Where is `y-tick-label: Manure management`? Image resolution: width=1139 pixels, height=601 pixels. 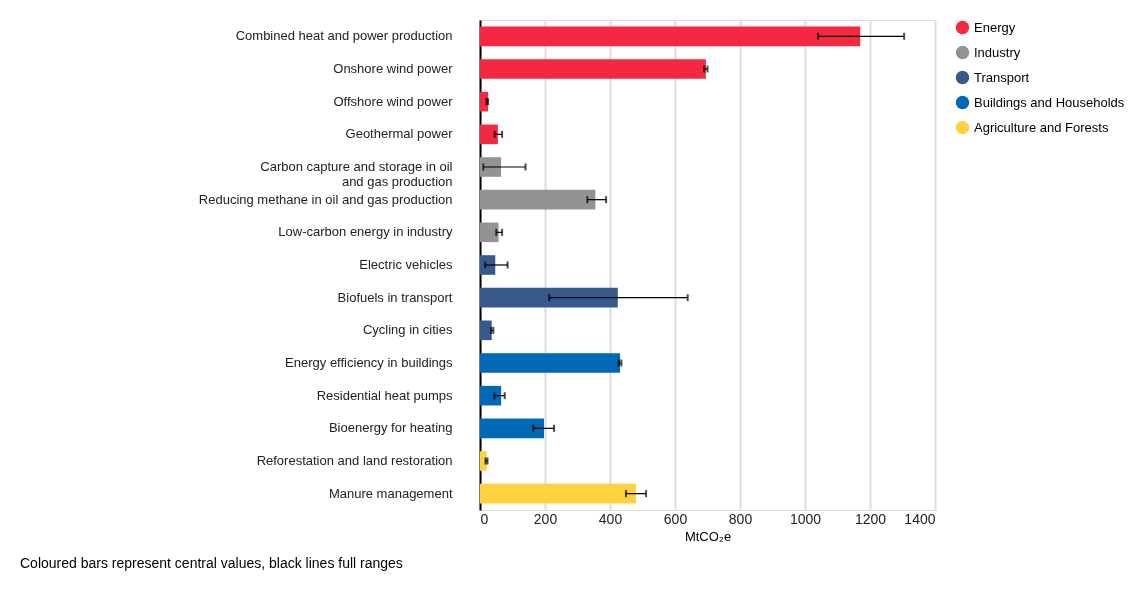 y-tick-label: Manure management is located at coordinates (390, 493).